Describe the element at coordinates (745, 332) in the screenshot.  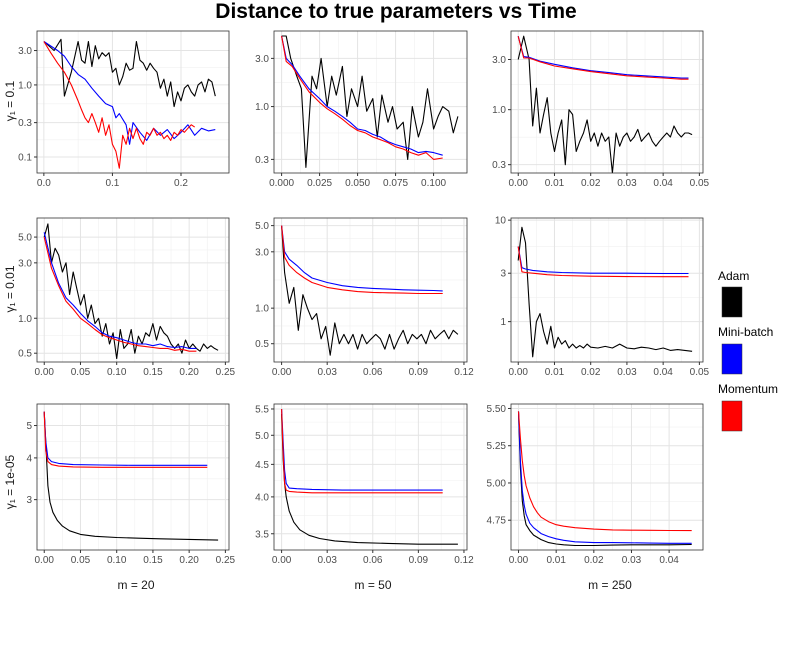
I see `legend-label-mini-batch: Mini-batch` at that location.